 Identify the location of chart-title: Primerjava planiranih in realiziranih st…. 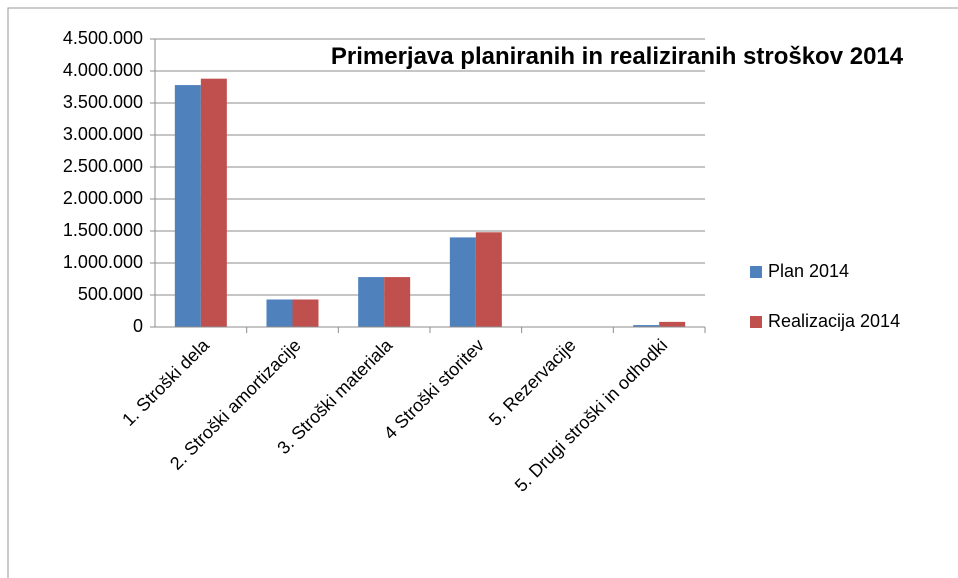
(617, 56).